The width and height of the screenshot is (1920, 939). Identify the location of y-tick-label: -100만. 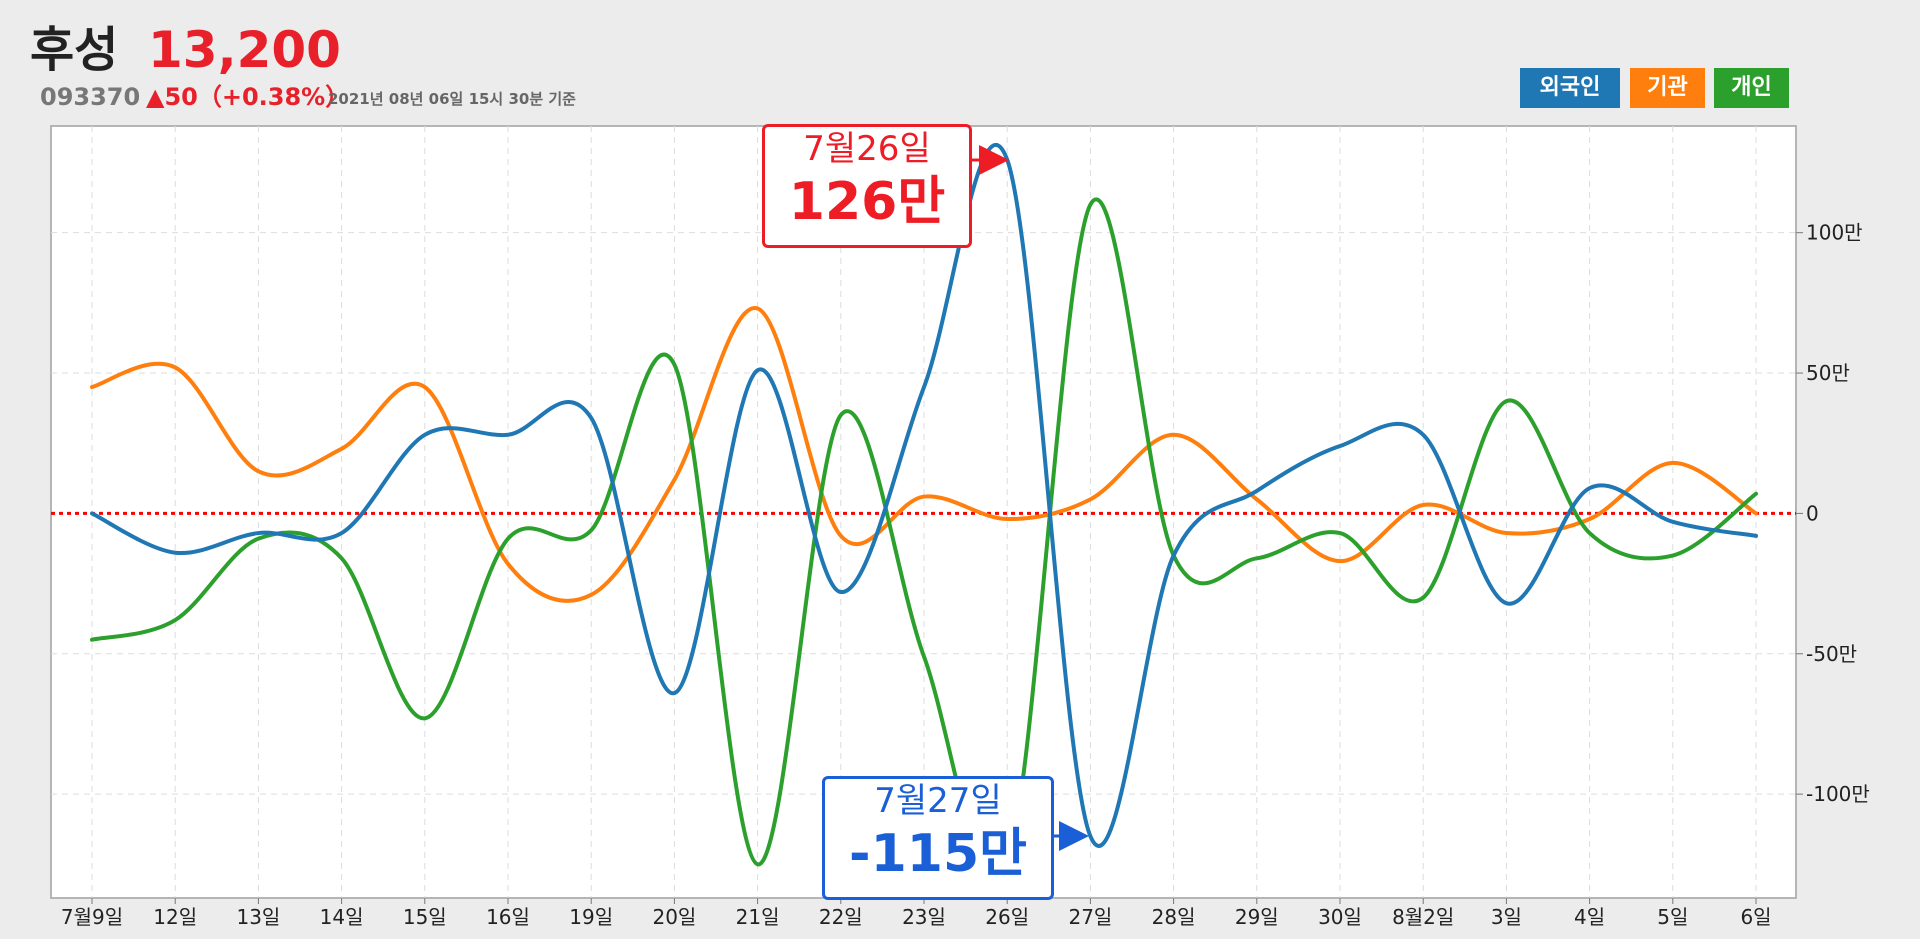
(1838, 794).